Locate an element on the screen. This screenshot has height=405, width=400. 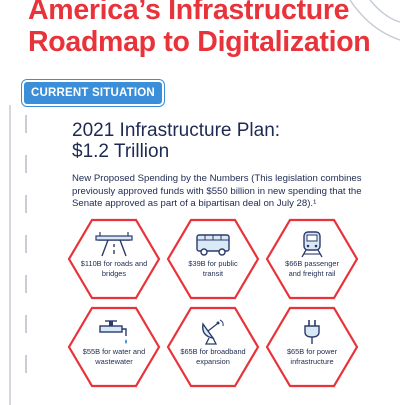
current-situation-badge: CURRENT SITUATION is located at coordinates (93, 93).